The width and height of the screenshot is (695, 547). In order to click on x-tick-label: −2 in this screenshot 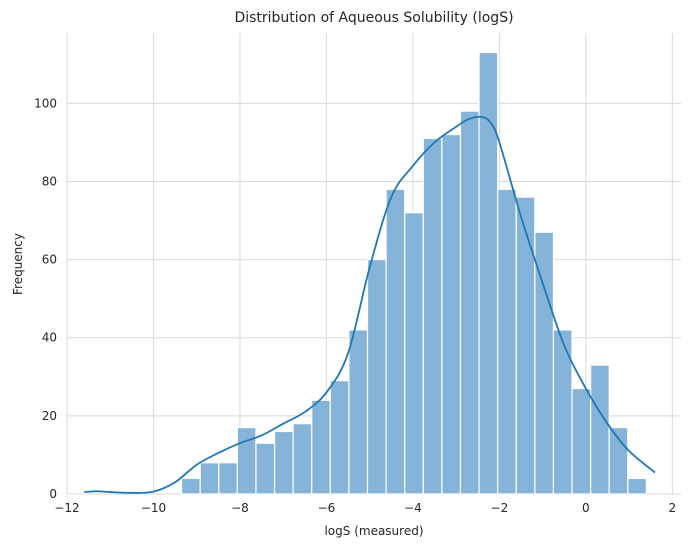, I will do `click(500, 508)`.